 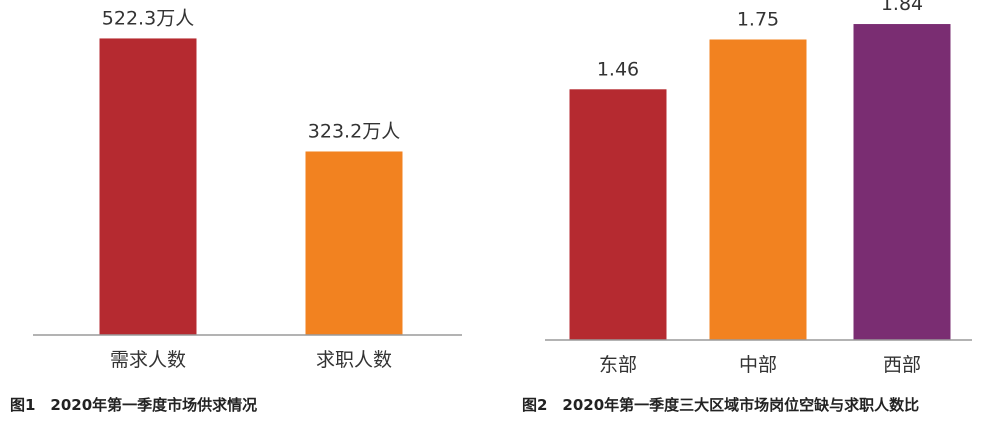 What do you see at coordinates (618, 69) in the screenshot?
I see `chart-2-value-label-1: 1.46` at bounding box center [618, 69].